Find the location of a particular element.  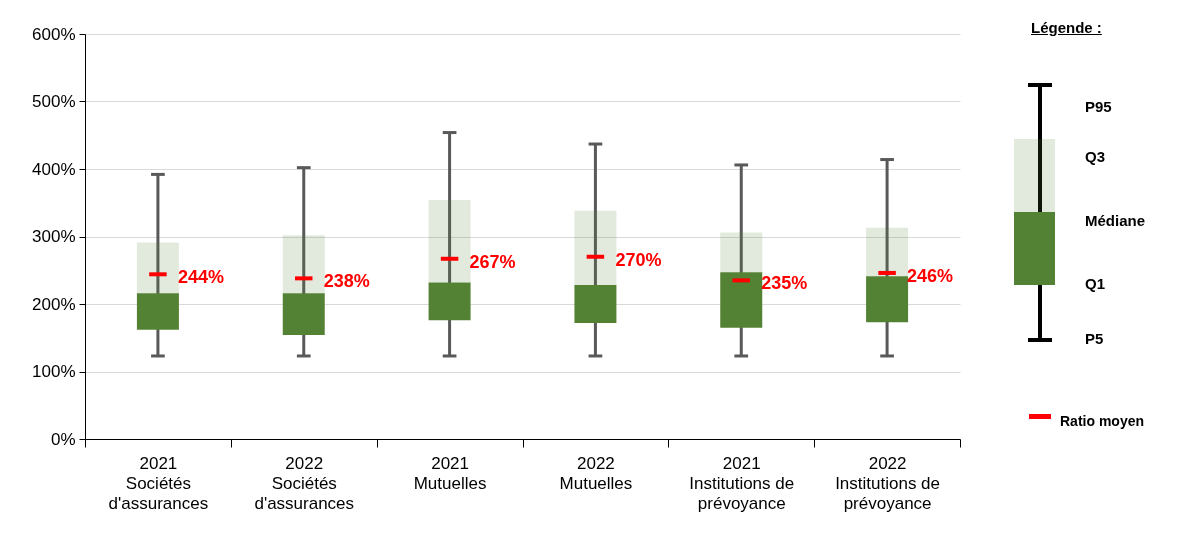

text: P95 is located at coordinates (1098, 106).